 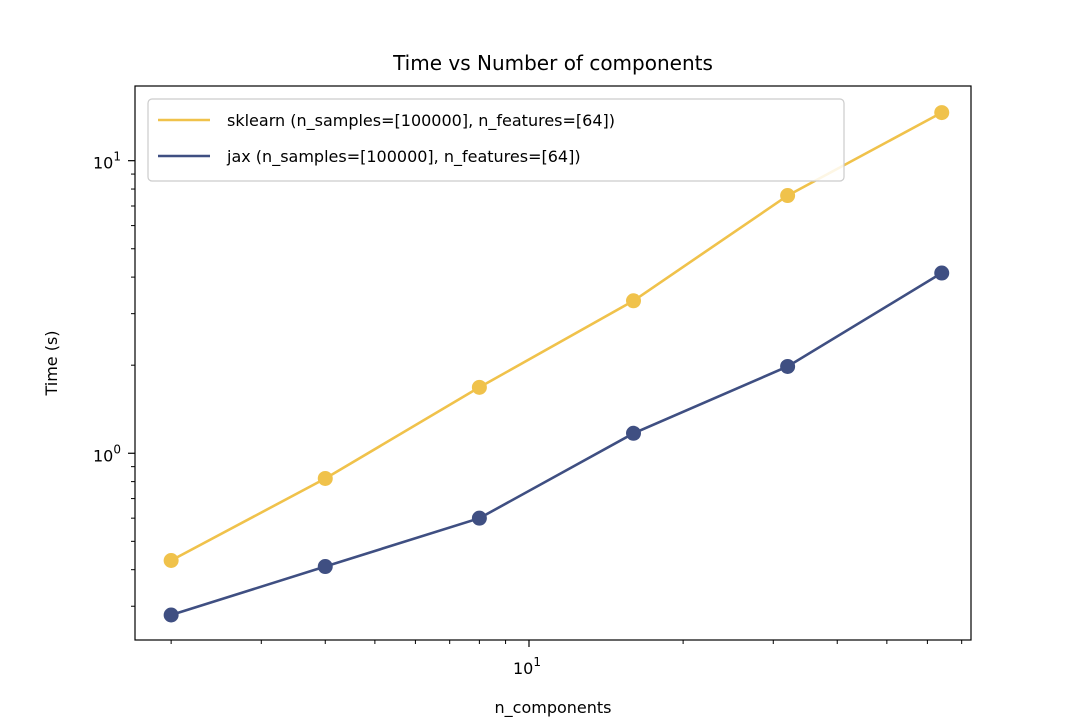 What do you see at coordinates (527, 666) in the screenshot?
I see `x-tick-label: 101` at bounding box center [527, 666].